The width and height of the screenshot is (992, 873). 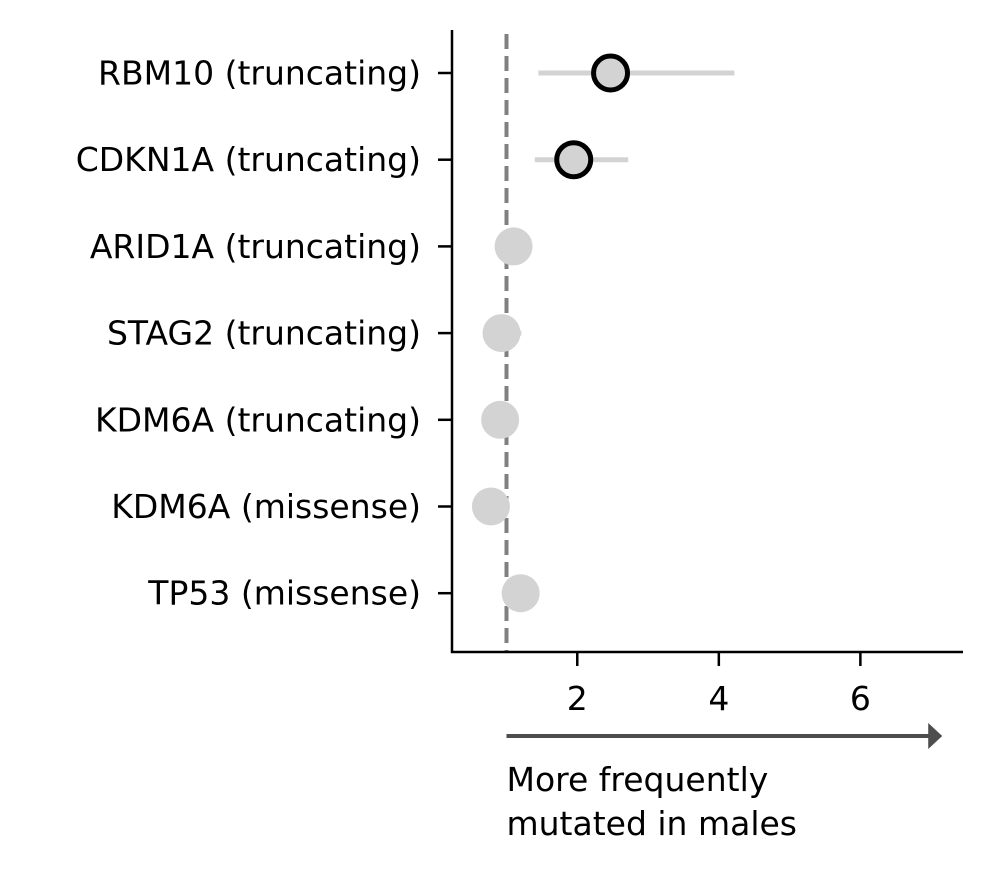 What do you see at coordinates (935, 736) in the screenshot?
I see `annotation-arrow-head` at bounding box center [935, 736].